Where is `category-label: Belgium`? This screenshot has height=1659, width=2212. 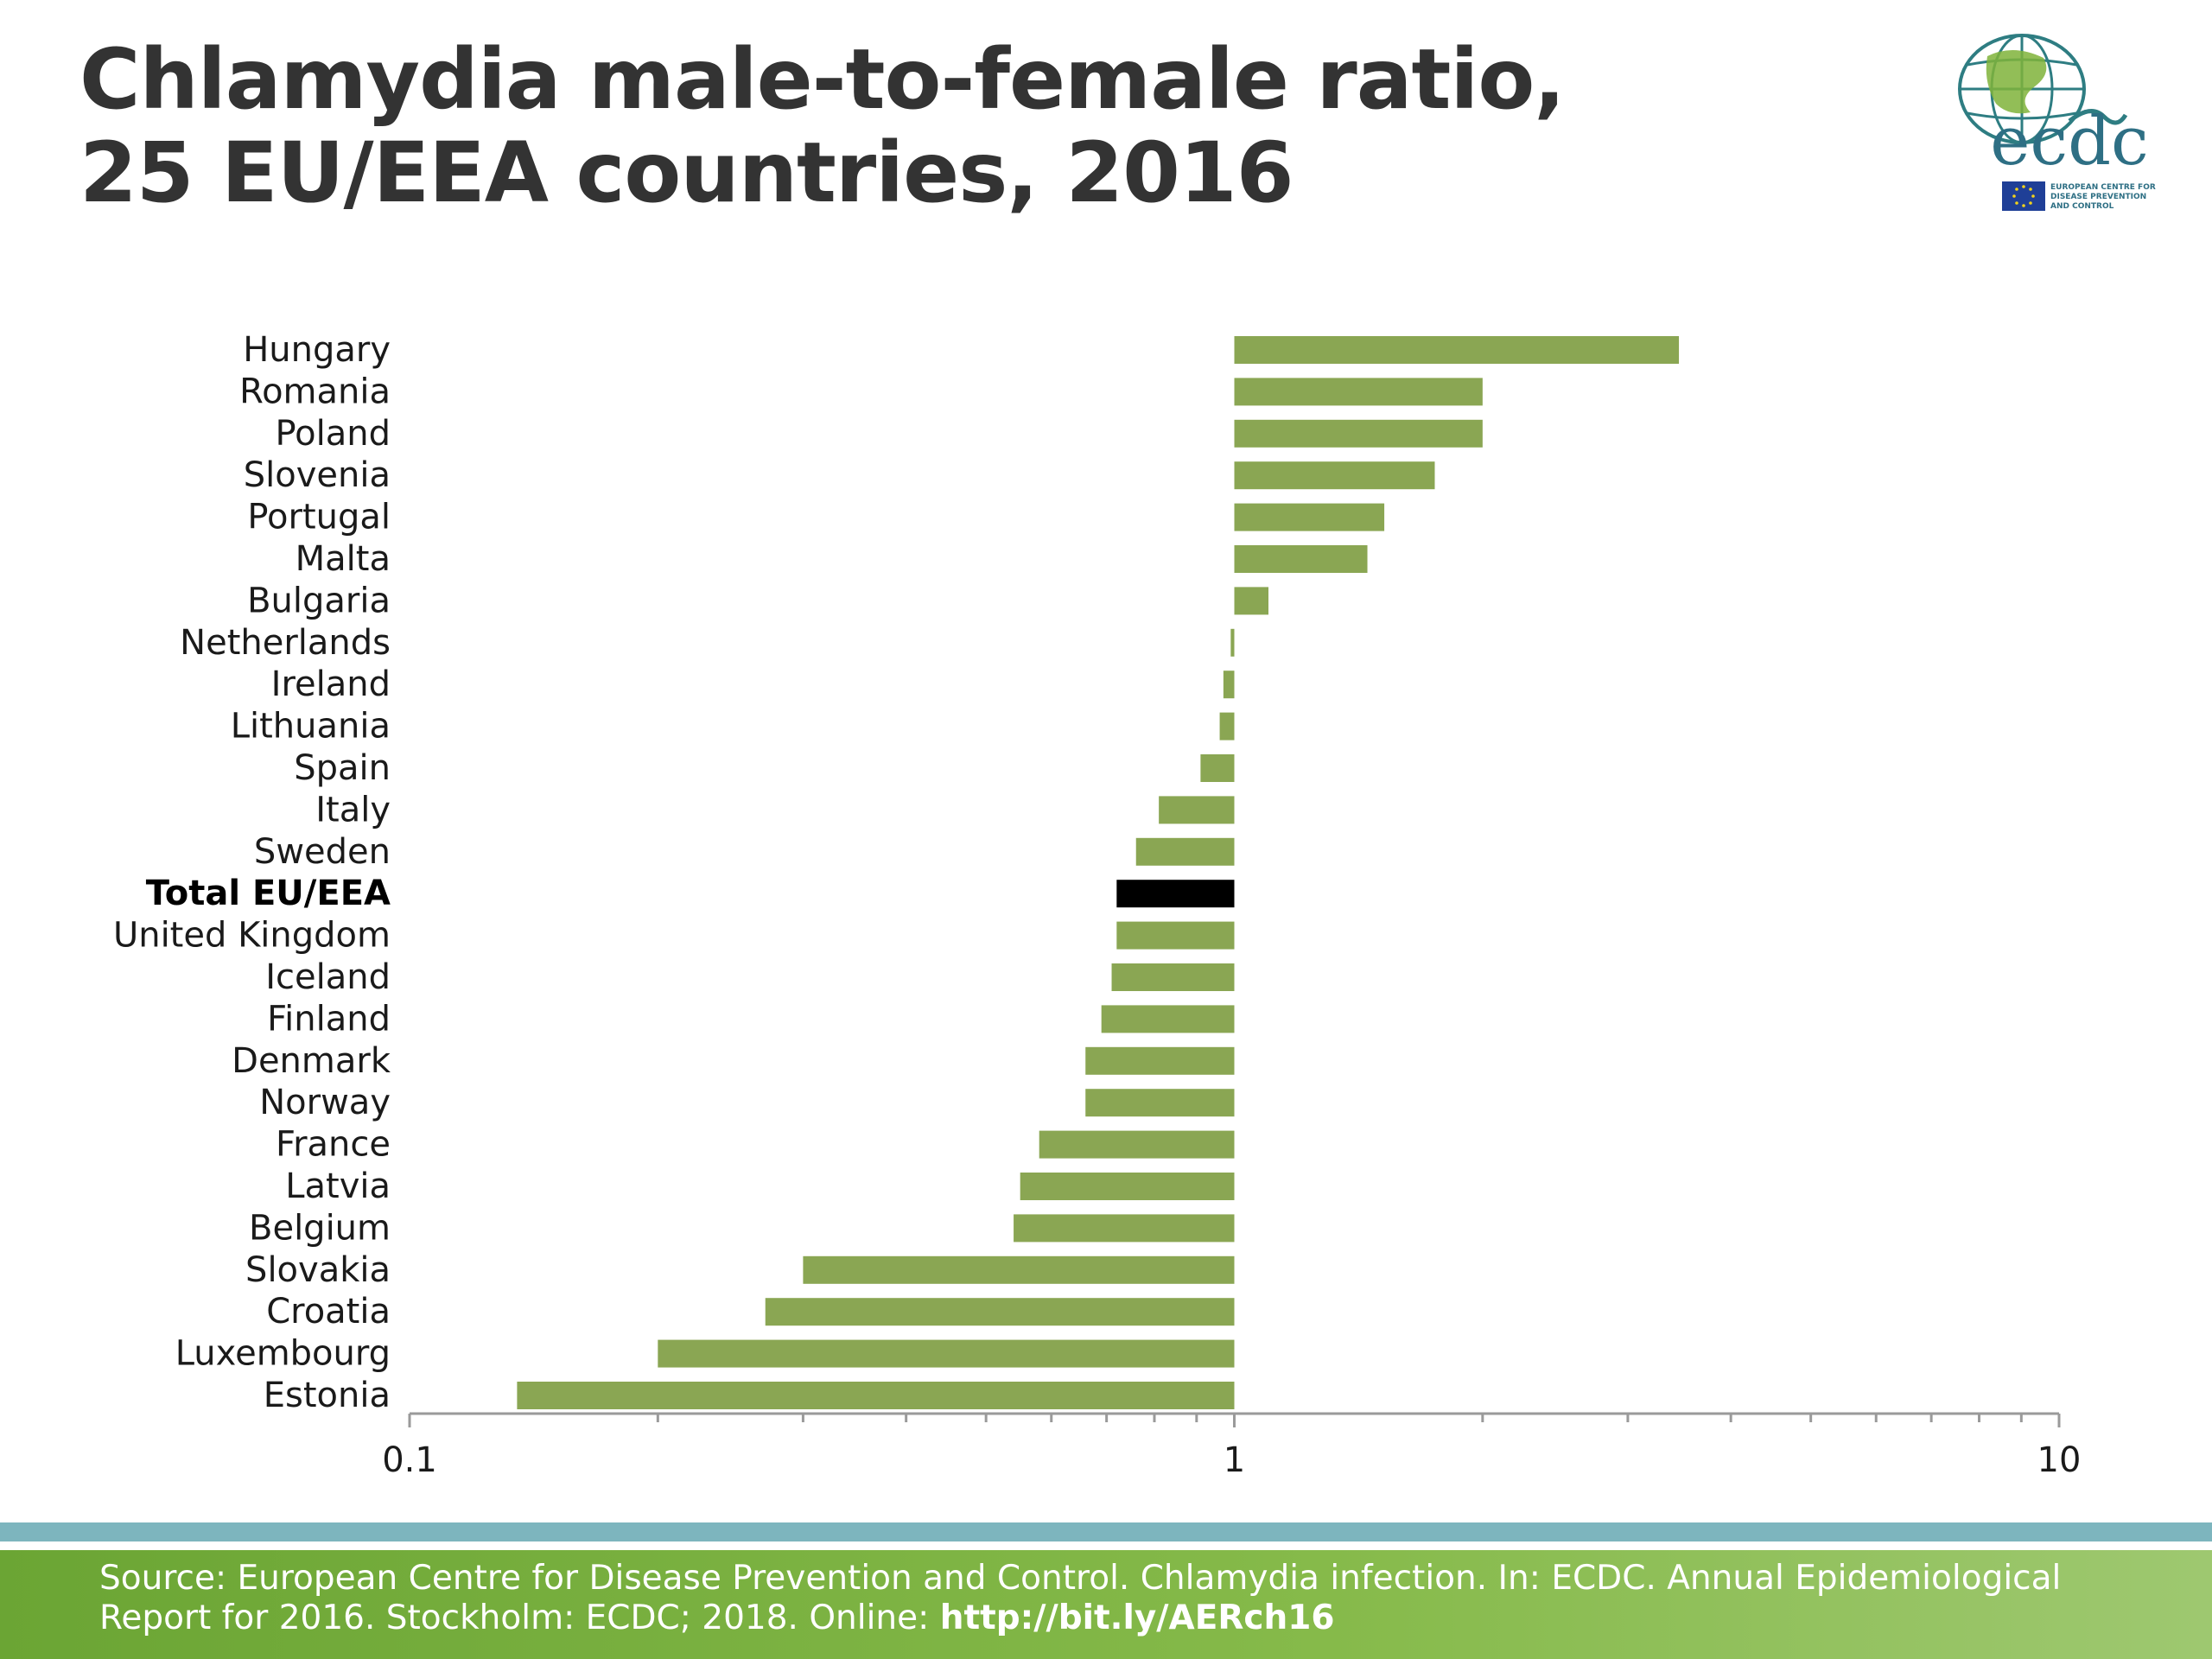
category-label: Belgium is located at coordinates (320, 1228).